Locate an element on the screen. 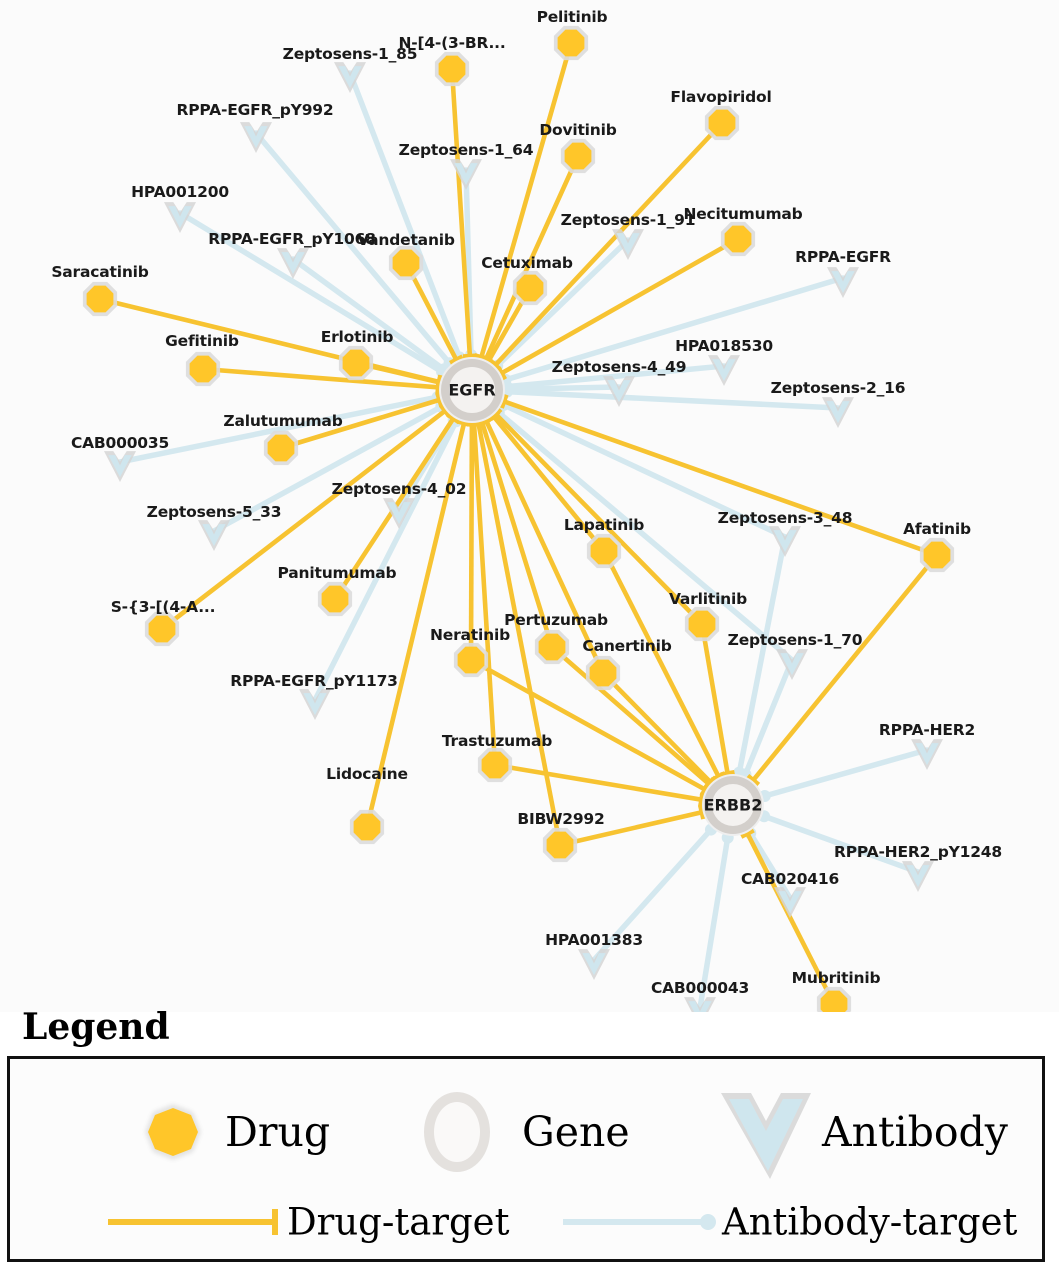 The image size is (1059, 1280). drug-label: Neratinib is located at coordinates (470, 635).